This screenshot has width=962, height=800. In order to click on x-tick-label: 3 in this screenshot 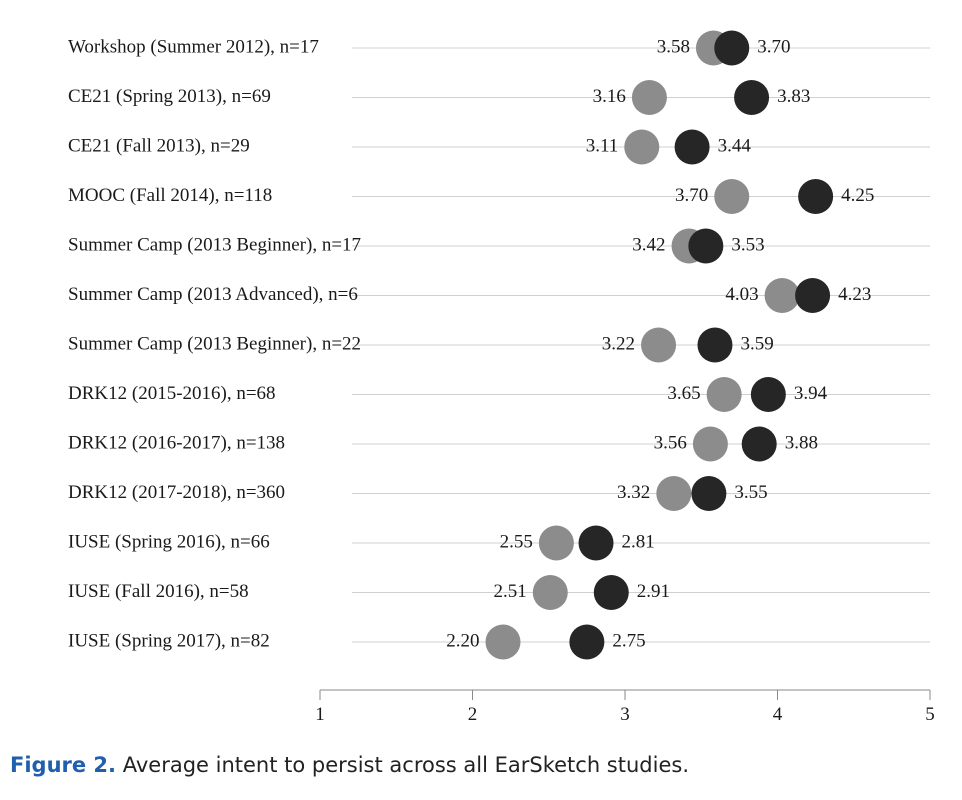, I will do `click(625, 714)`.